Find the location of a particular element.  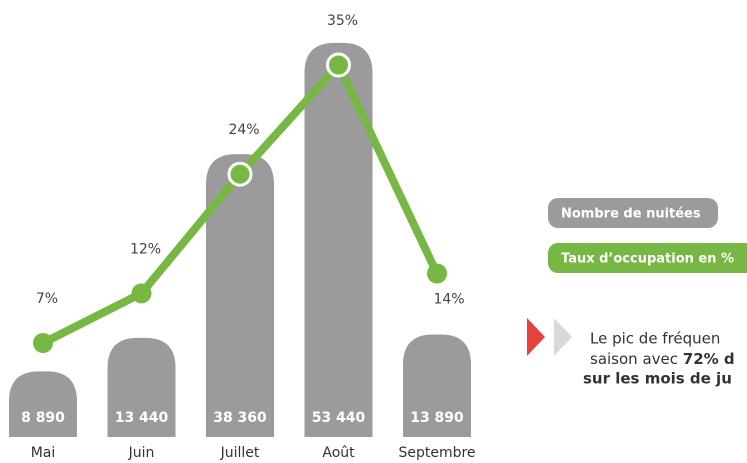

annotation: saison avec 72% d is located at coordinates (662, 359).